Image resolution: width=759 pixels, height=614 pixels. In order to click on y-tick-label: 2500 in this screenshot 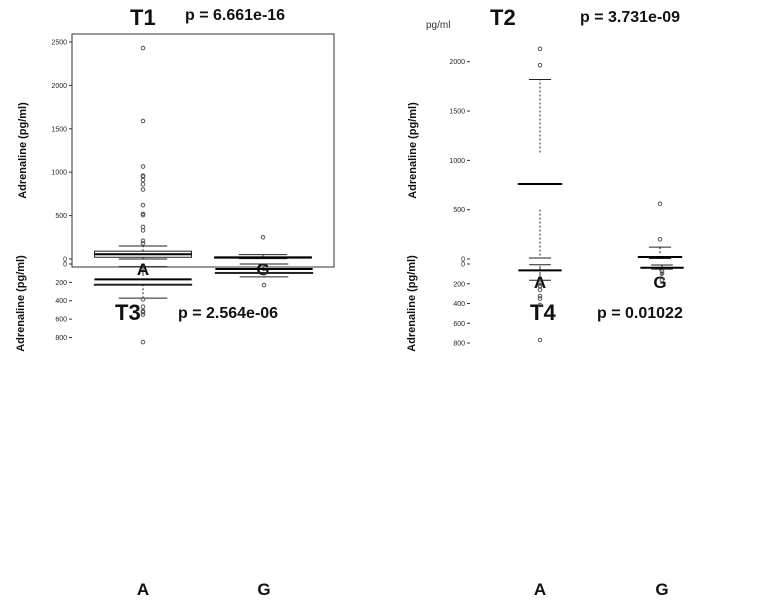, I will do `click(59, 43)`.